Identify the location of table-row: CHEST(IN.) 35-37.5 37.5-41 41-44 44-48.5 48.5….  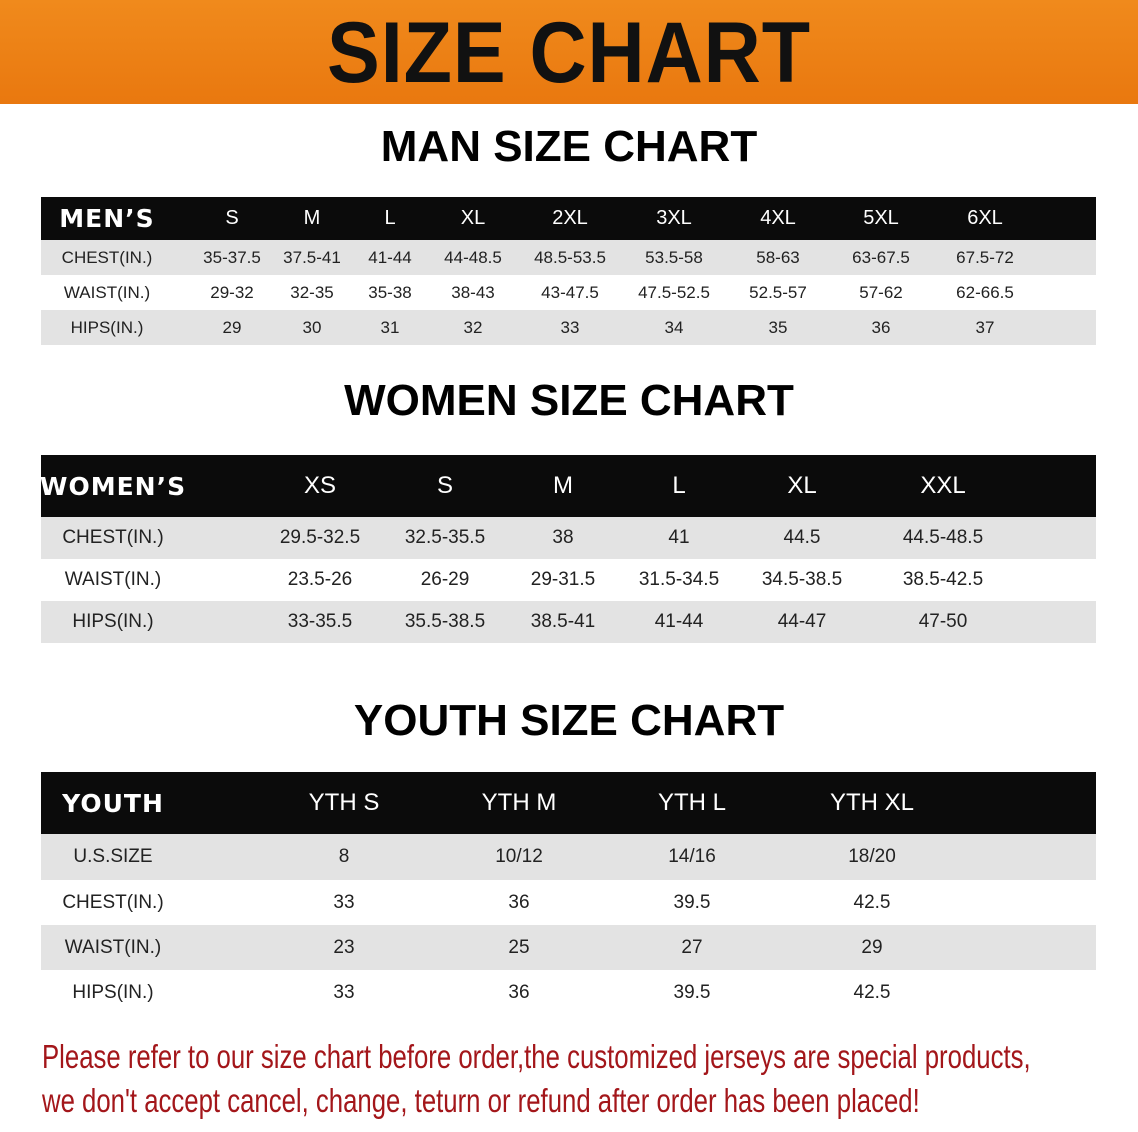
(568, 257).